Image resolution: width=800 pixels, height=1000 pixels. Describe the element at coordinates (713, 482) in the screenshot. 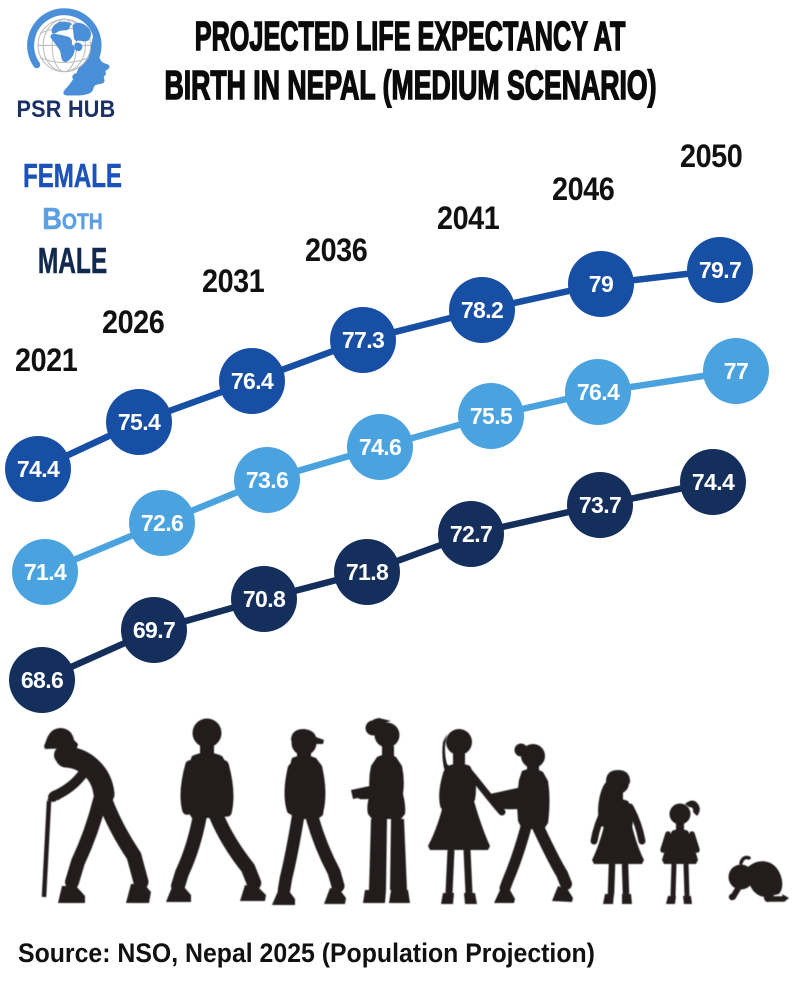

I see `marker-male-2050: 74.4` at that location.